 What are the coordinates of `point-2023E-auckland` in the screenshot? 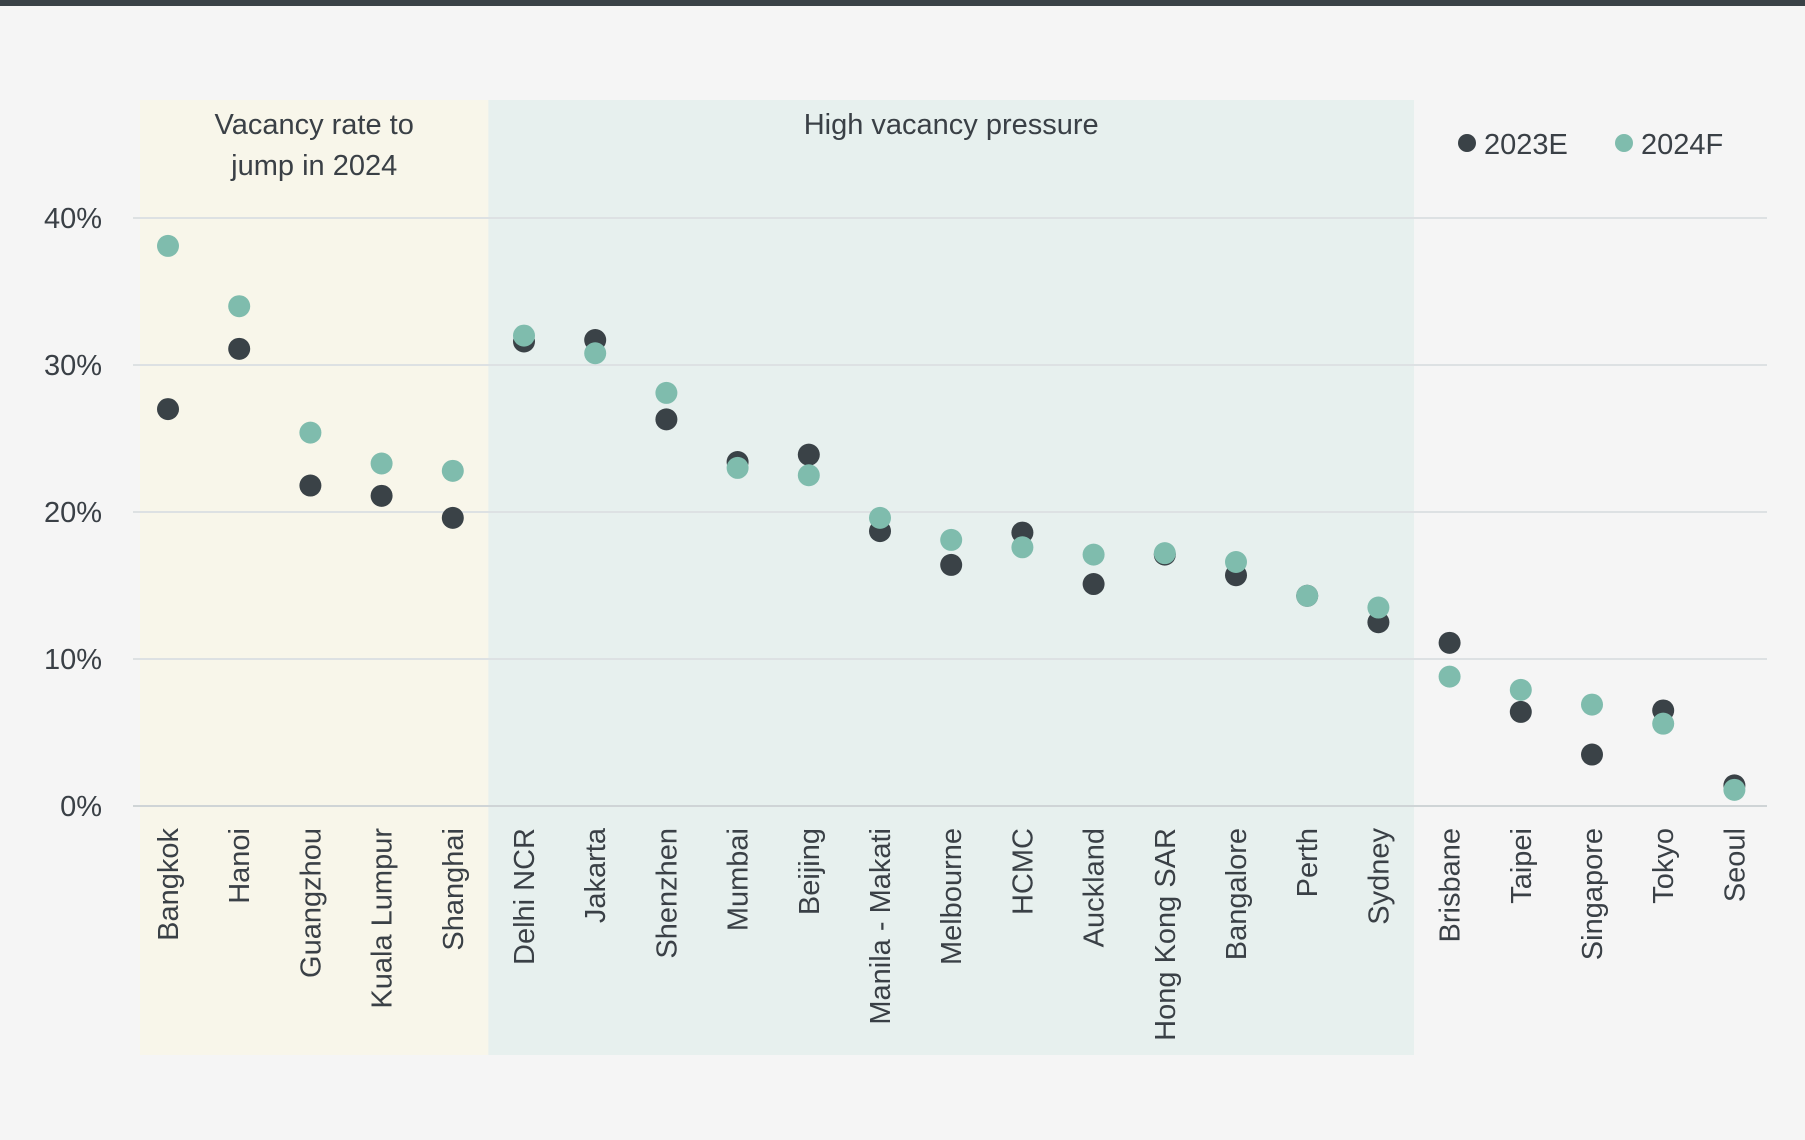 It's located at (1093, 584).